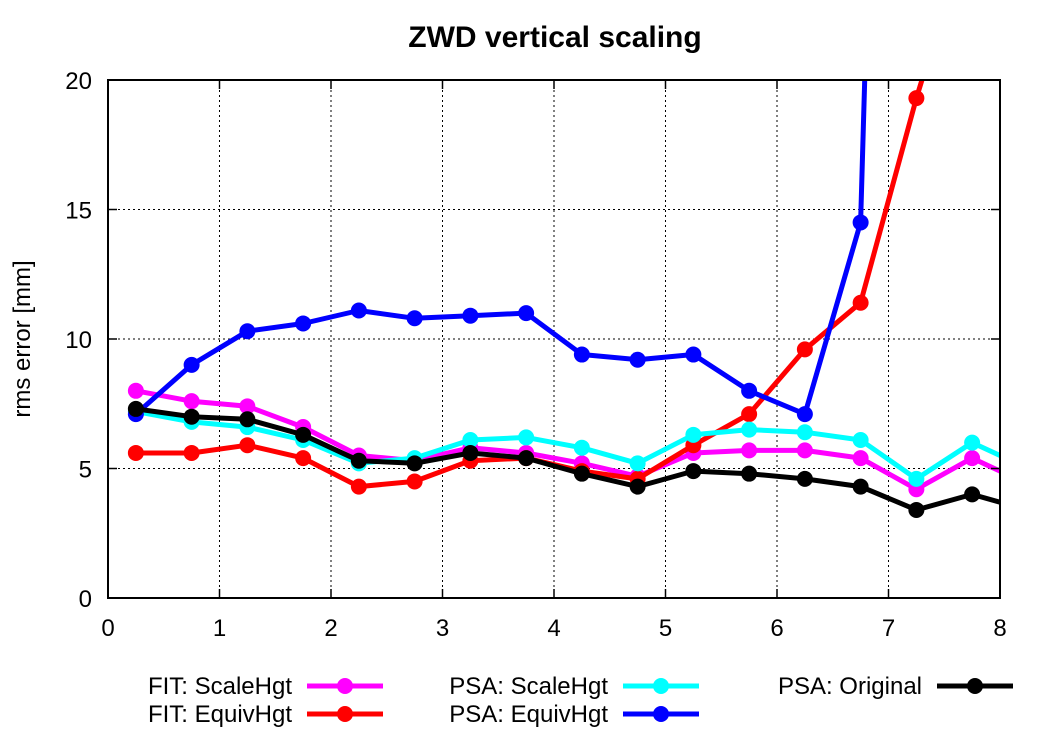  Describe the element at coordinates (78, 81) in the screenshot. I see `y-tick-label: 20` at that location.